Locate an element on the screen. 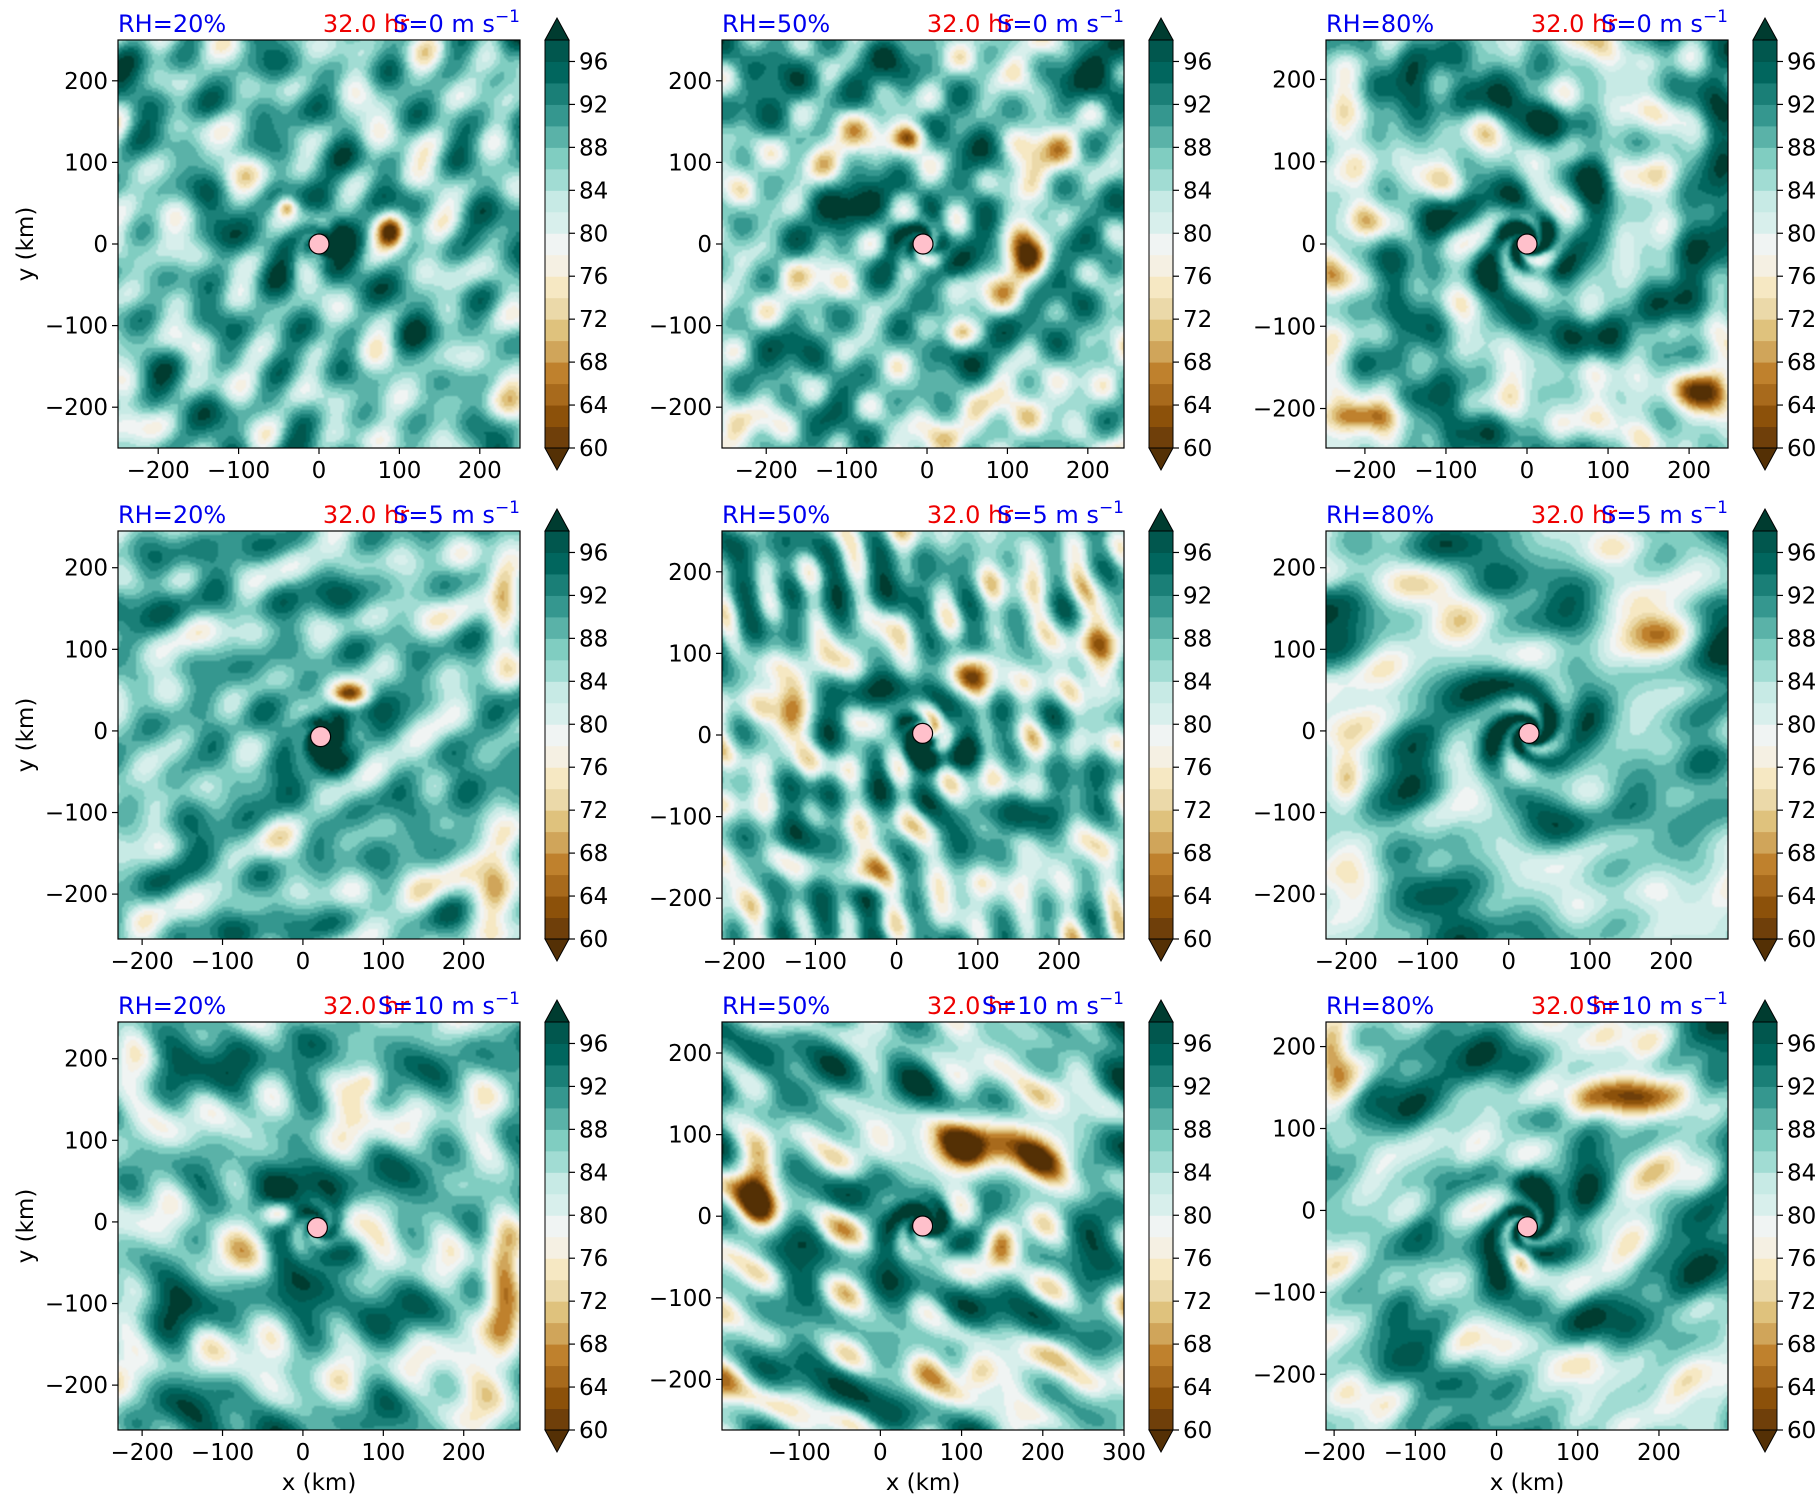 Image resolution: width=1817 pixels, height=1499 pixels. shear-title: S=0 m s−1 is located at coordinates (456, 22).